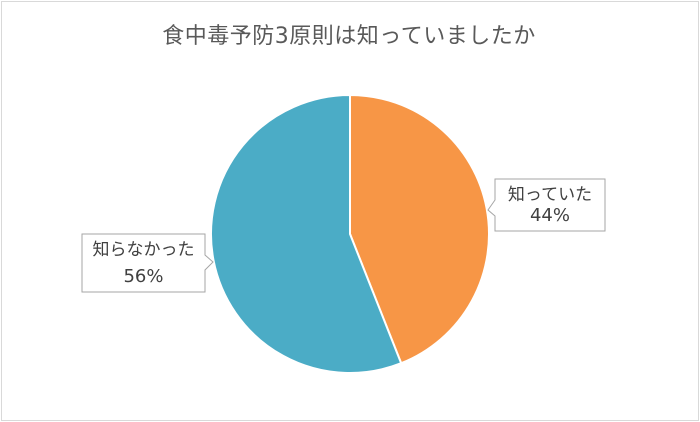  I want to click on slice-percent: 56%, so click(143, 276).